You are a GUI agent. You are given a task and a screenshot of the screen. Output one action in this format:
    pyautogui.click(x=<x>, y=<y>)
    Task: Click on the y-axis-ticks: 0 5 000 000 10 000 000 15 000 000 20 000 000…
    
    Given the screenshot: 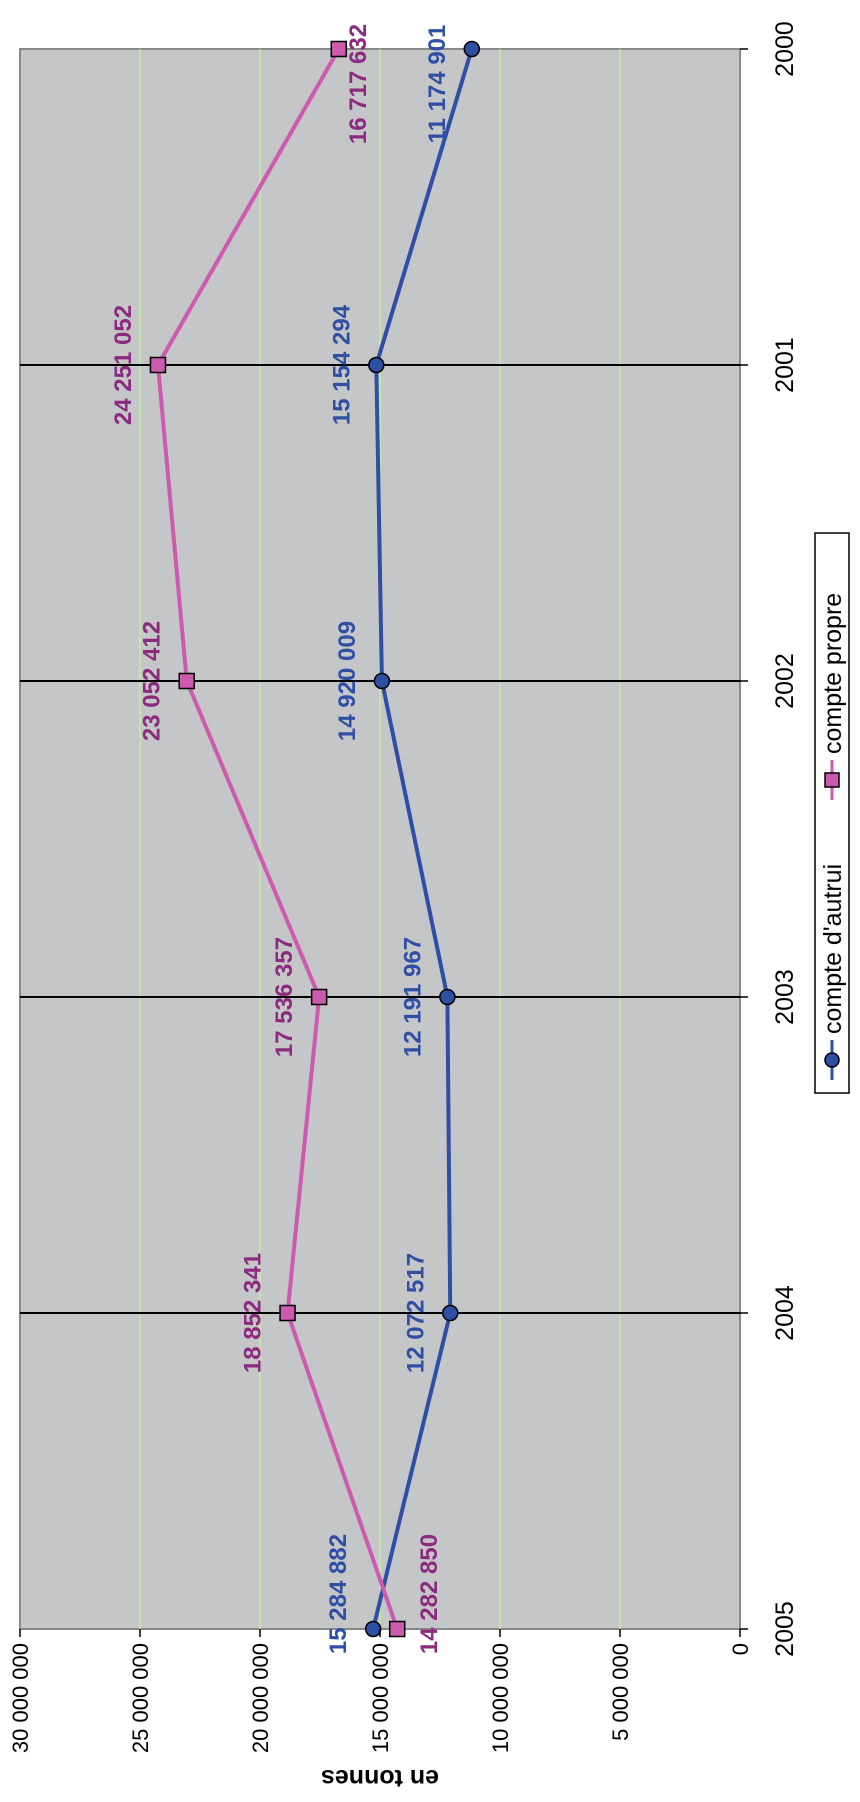 What is the action you would take?
    pyautogui.click(x=380, y=1691)
    